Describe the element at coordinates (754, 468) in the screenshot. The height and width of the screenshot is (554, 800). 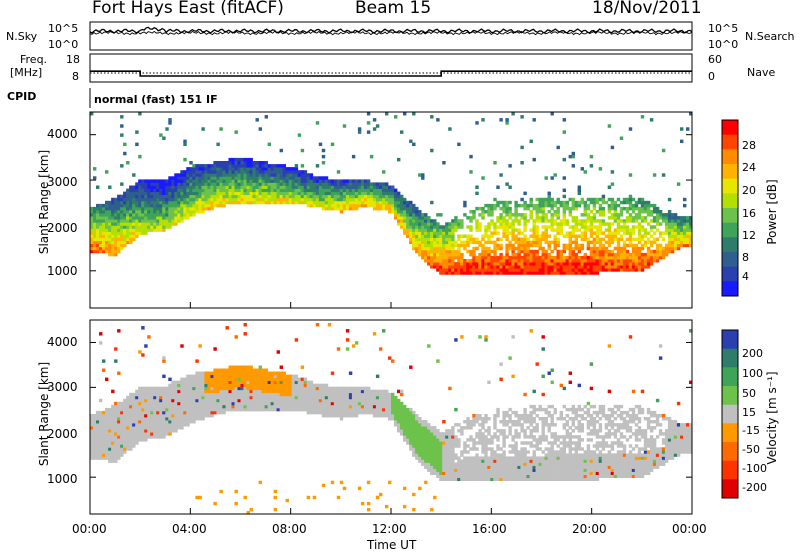
I see `velocity-cbar-tick-6: -100` at that location.